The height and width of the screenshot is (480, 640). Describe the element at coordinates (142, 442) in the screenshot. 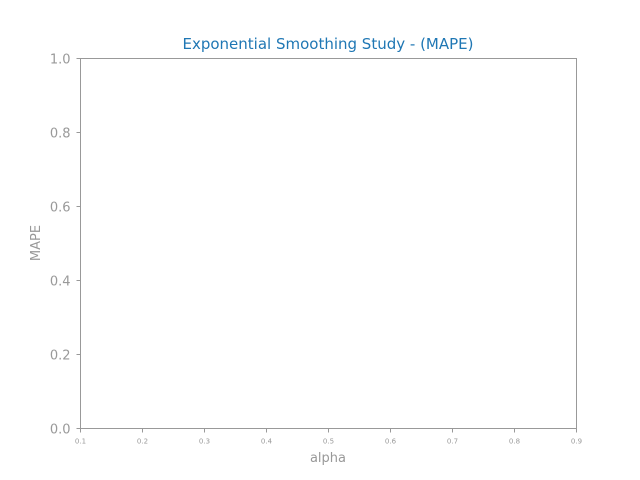

I see `x-tick-label: 0.2` at that location.